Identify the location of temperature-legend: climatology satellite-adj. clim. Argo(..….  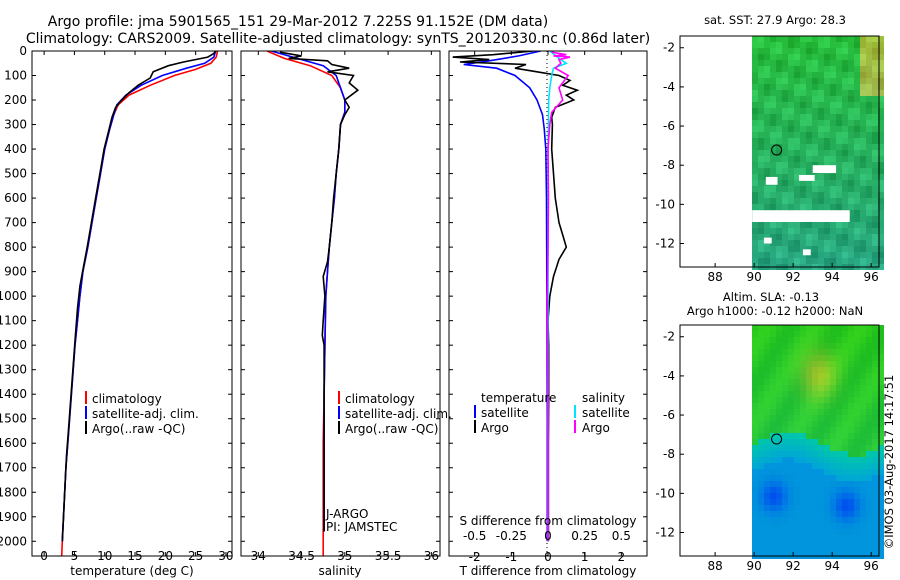
(142, 413).